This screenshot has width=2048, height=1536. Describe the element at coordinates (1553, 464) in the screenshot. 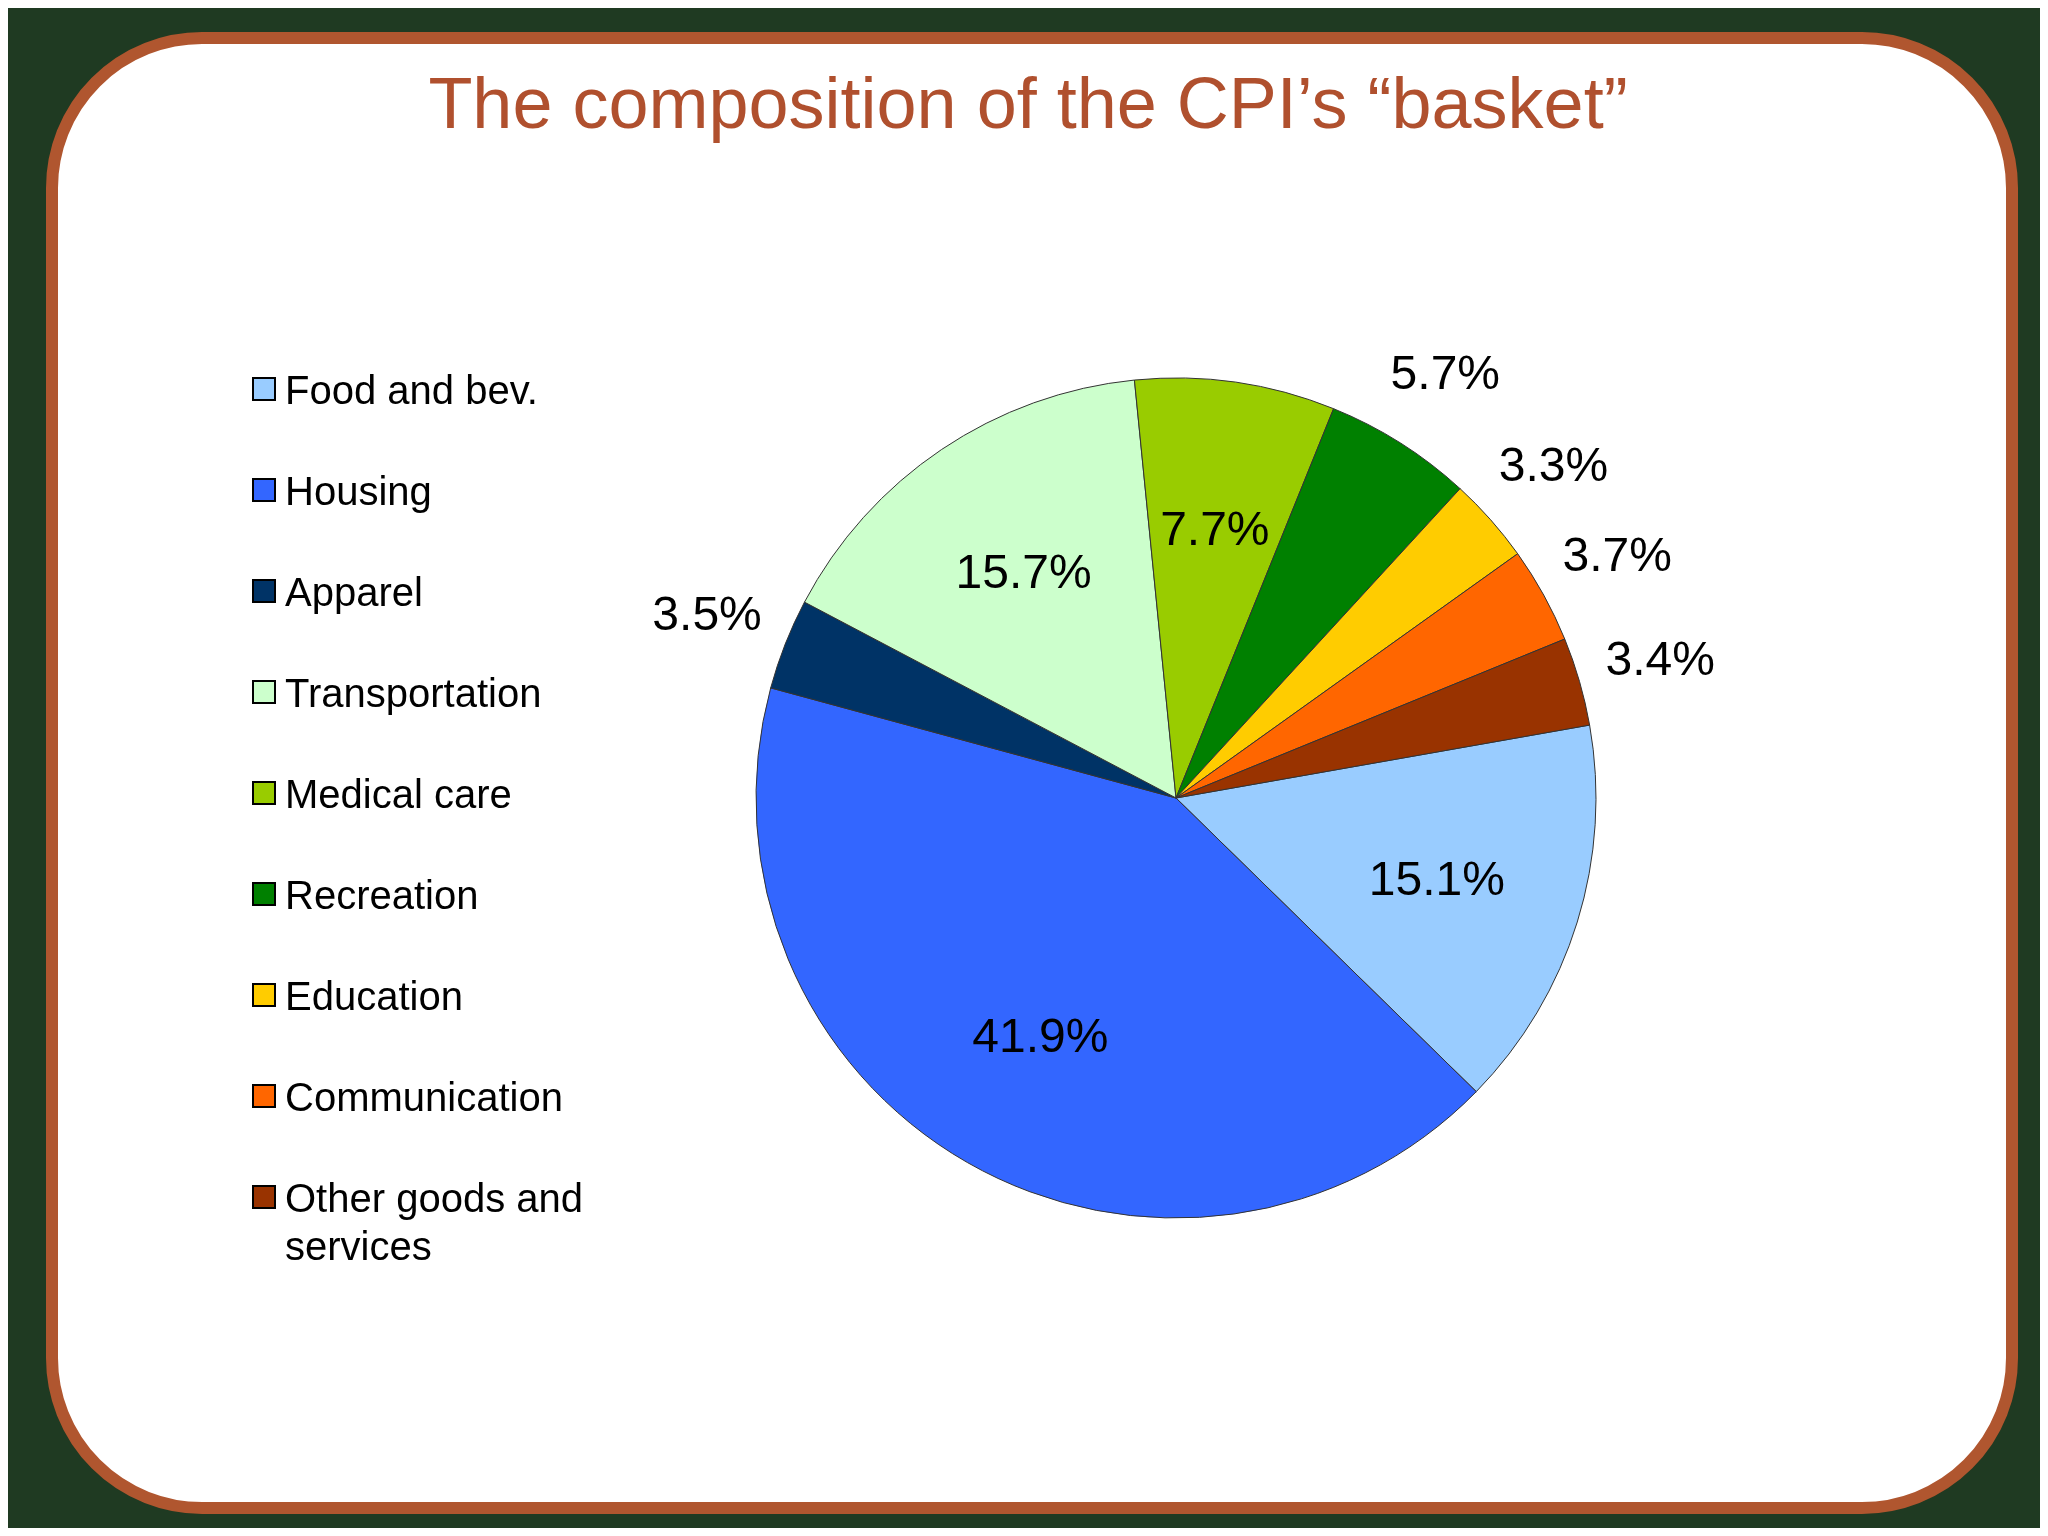

I see `data-label: 3.3%` at that location.